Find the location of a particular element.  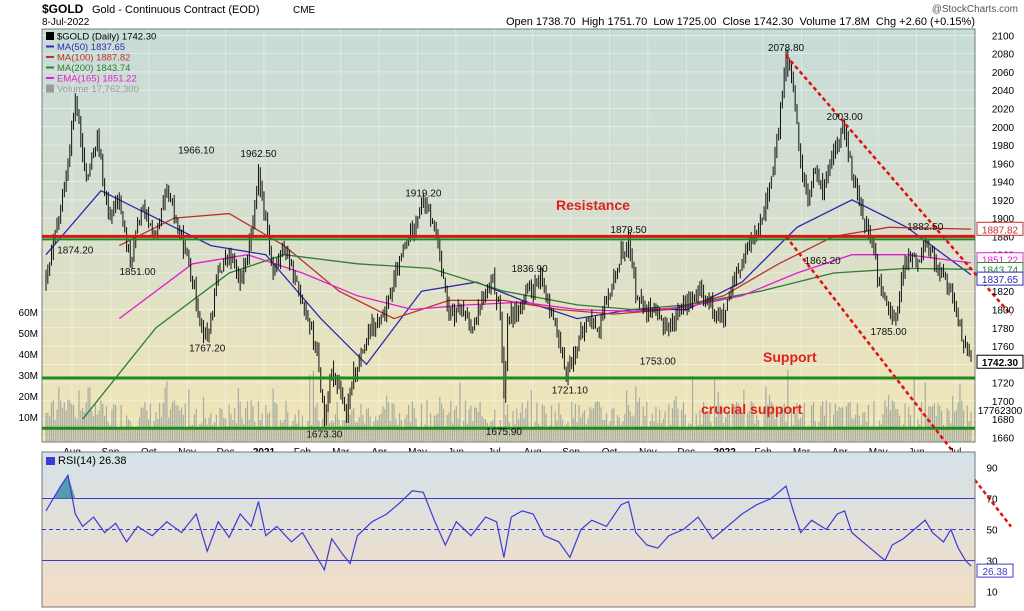

price-peak-label: 1863.20 is located at coordinates (823, 261).